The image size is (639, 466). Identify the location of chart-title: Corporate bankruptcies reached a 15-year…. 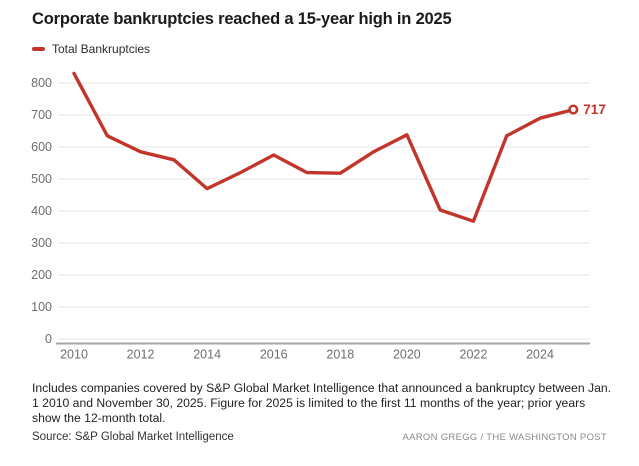
(242, 19).